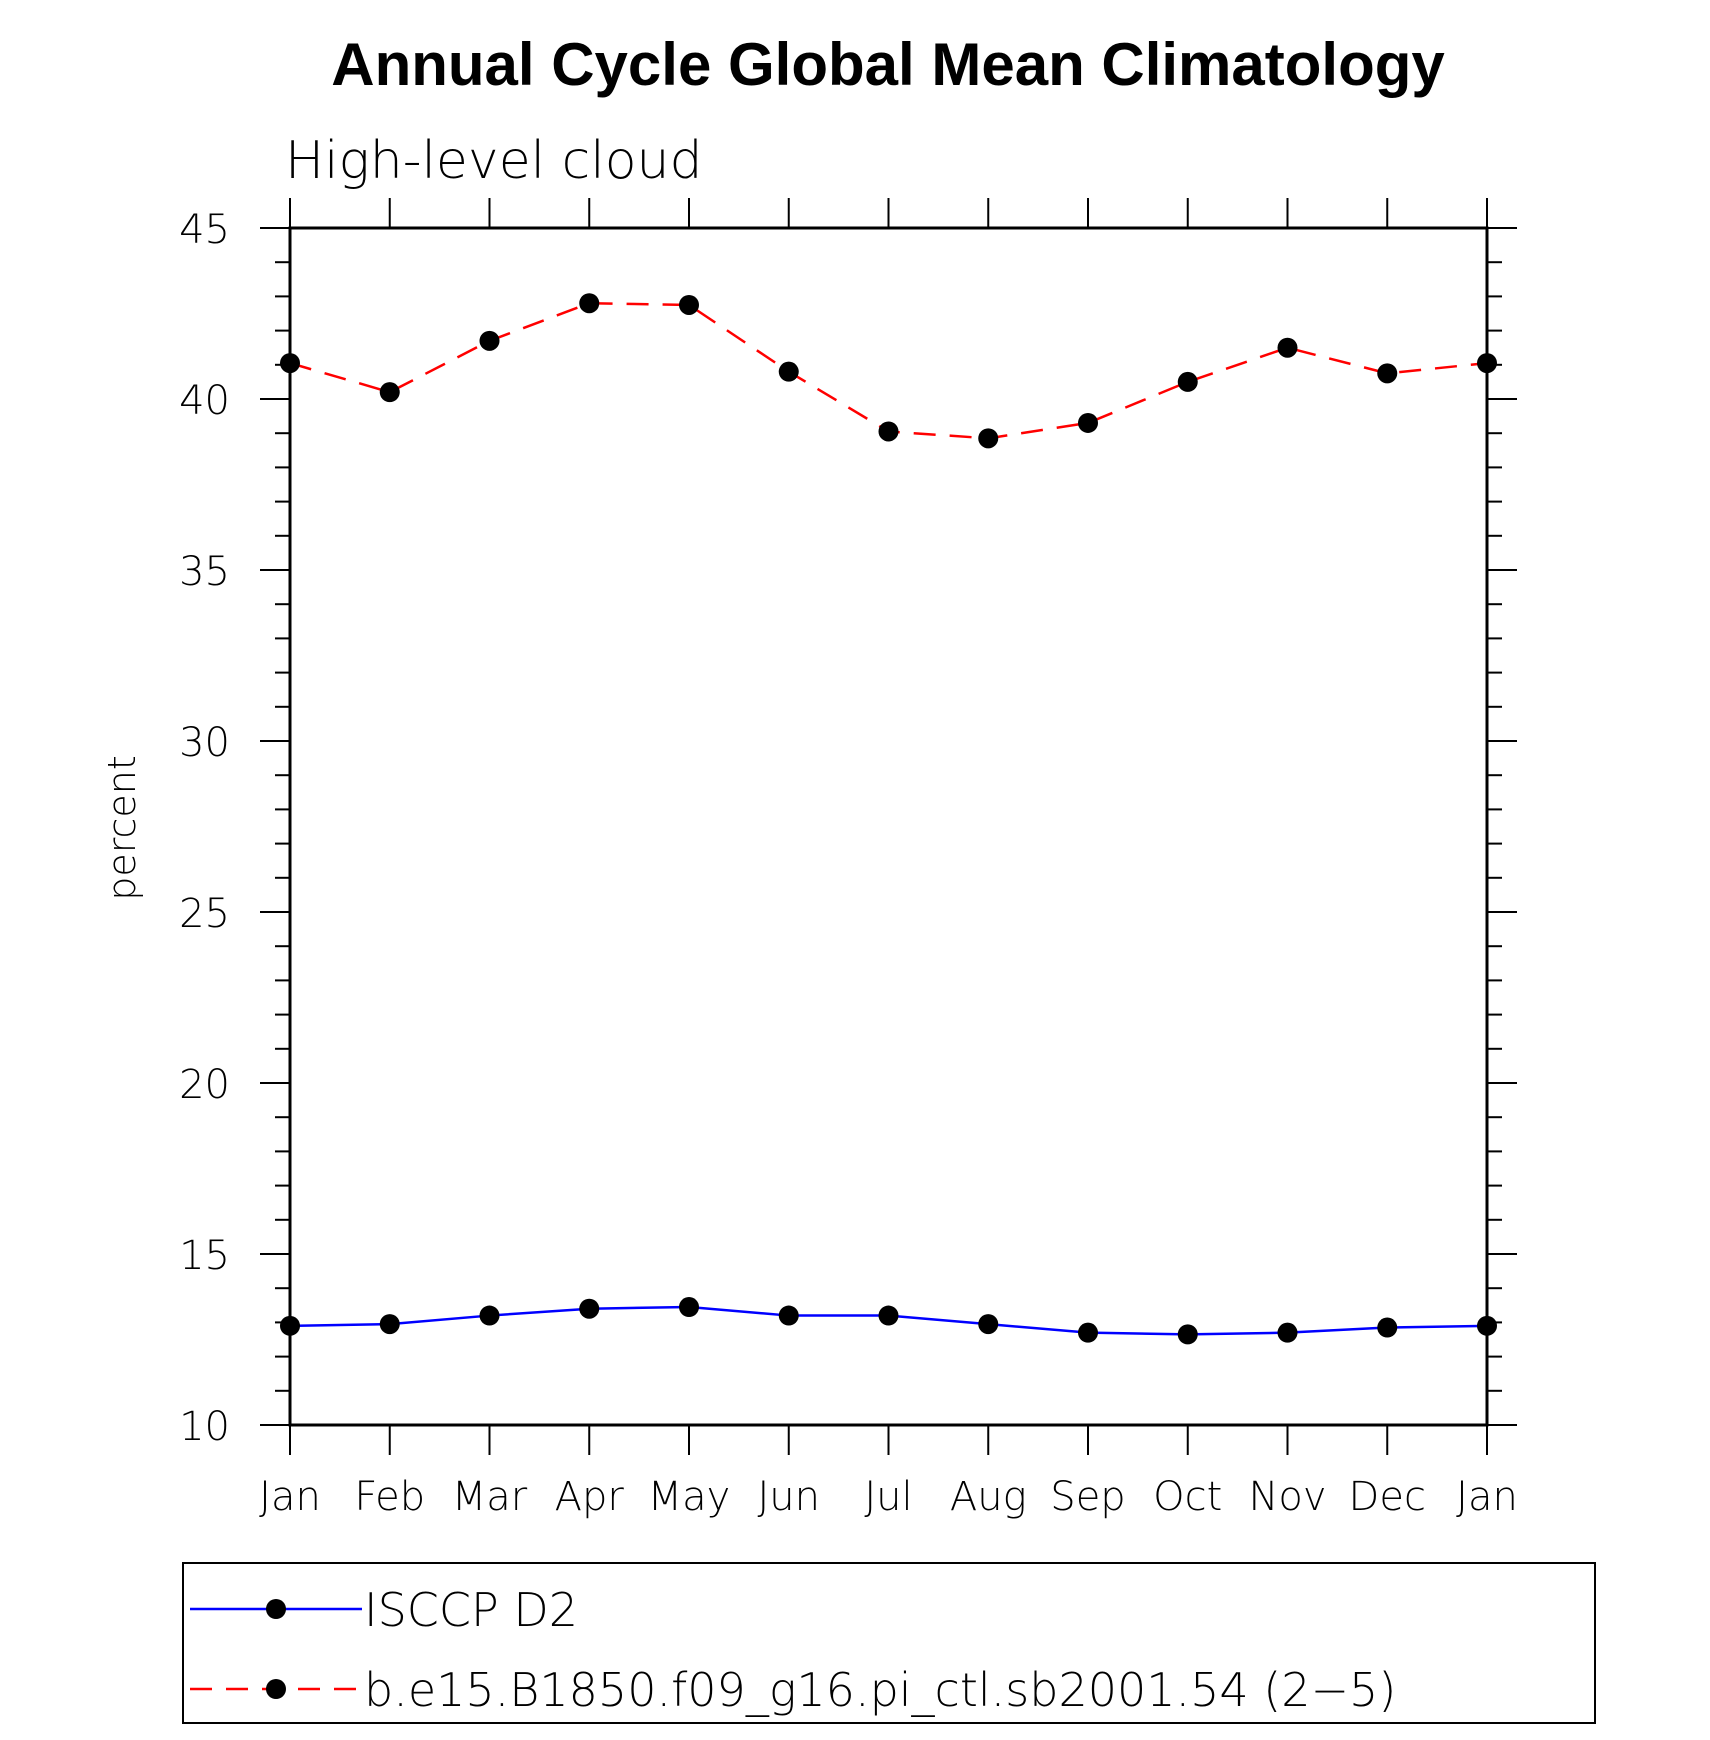  Describe the element at coordinates (204, 743) in the screenshot. I see `y-tick-label: 30` at that location.